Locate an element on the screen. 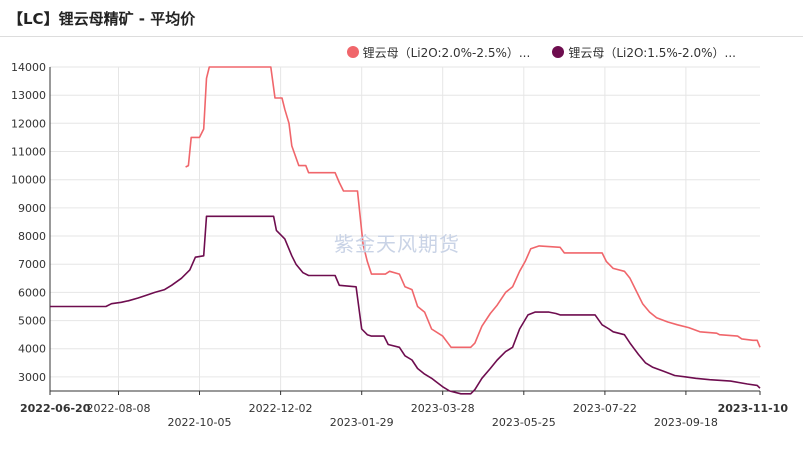 This screenshot has width=803, height=452. x-tick-label-2023-07-22: 2023-07-22 is located at coordinates (605, 408).